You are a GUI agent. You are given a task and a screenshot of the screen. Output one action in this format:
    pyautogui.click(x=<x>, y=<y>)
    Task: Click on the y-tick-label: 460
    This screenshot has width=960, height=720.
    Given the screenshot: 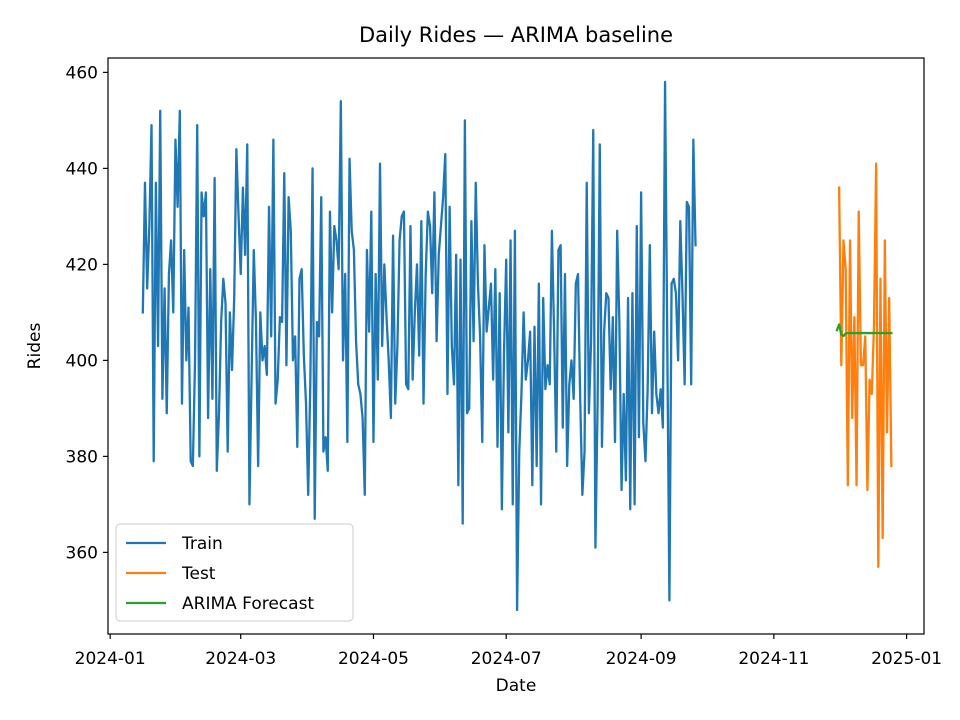 What is the action you would take?
    pyautogui.click(x=82, y=73)
    